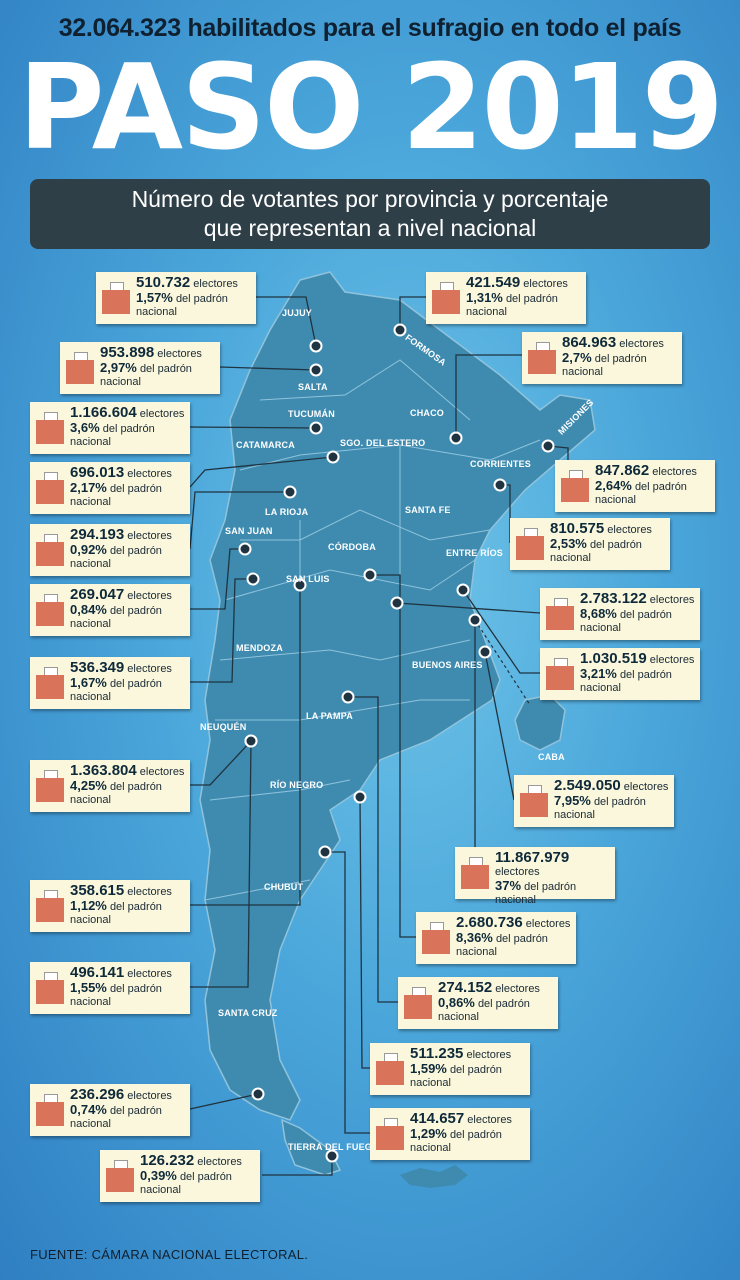  What do you see at coordinates (551, 757) in the screenshot?
I see `province-label-caba: CABA` at bounding box center [551, 757].